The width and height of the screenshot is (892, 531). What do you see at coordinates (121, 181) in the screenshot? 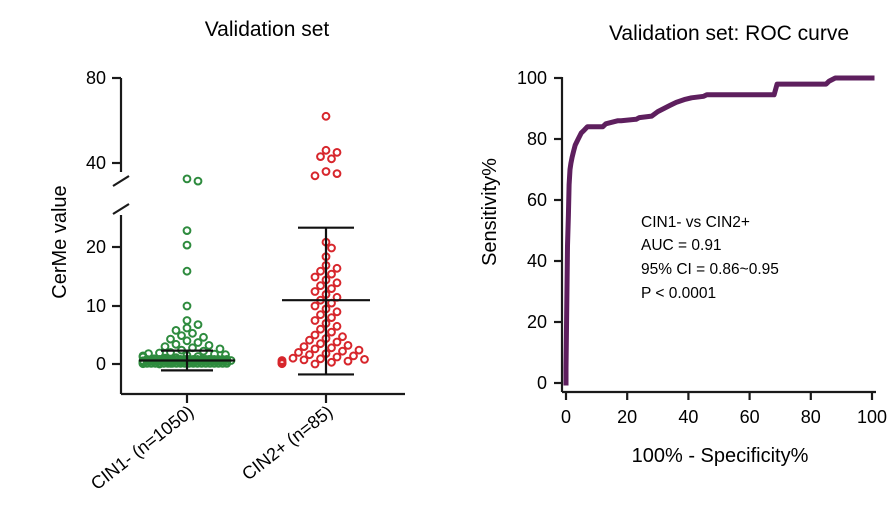
I see `axis-break-mark-upper` at bounding box center [121, 181].